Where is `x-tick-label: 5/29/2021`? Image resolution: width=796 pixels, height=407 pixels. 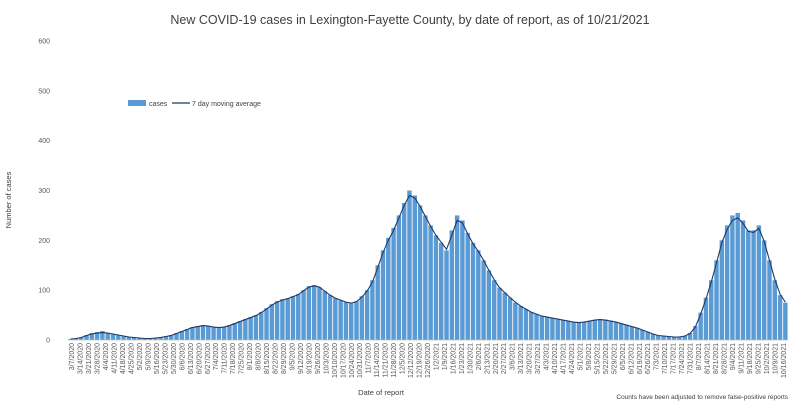 x-tick-label: 5/29/2021 is located at coordinates (614, 358).